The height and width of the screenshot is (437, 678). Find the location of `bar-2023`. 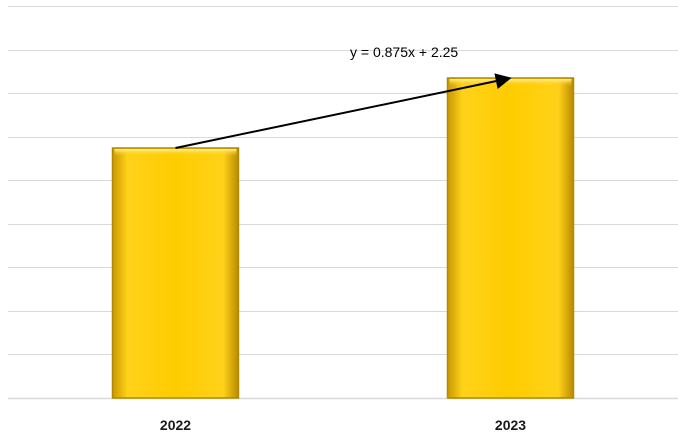

bar-2023 is located at coordinates (510, 238).